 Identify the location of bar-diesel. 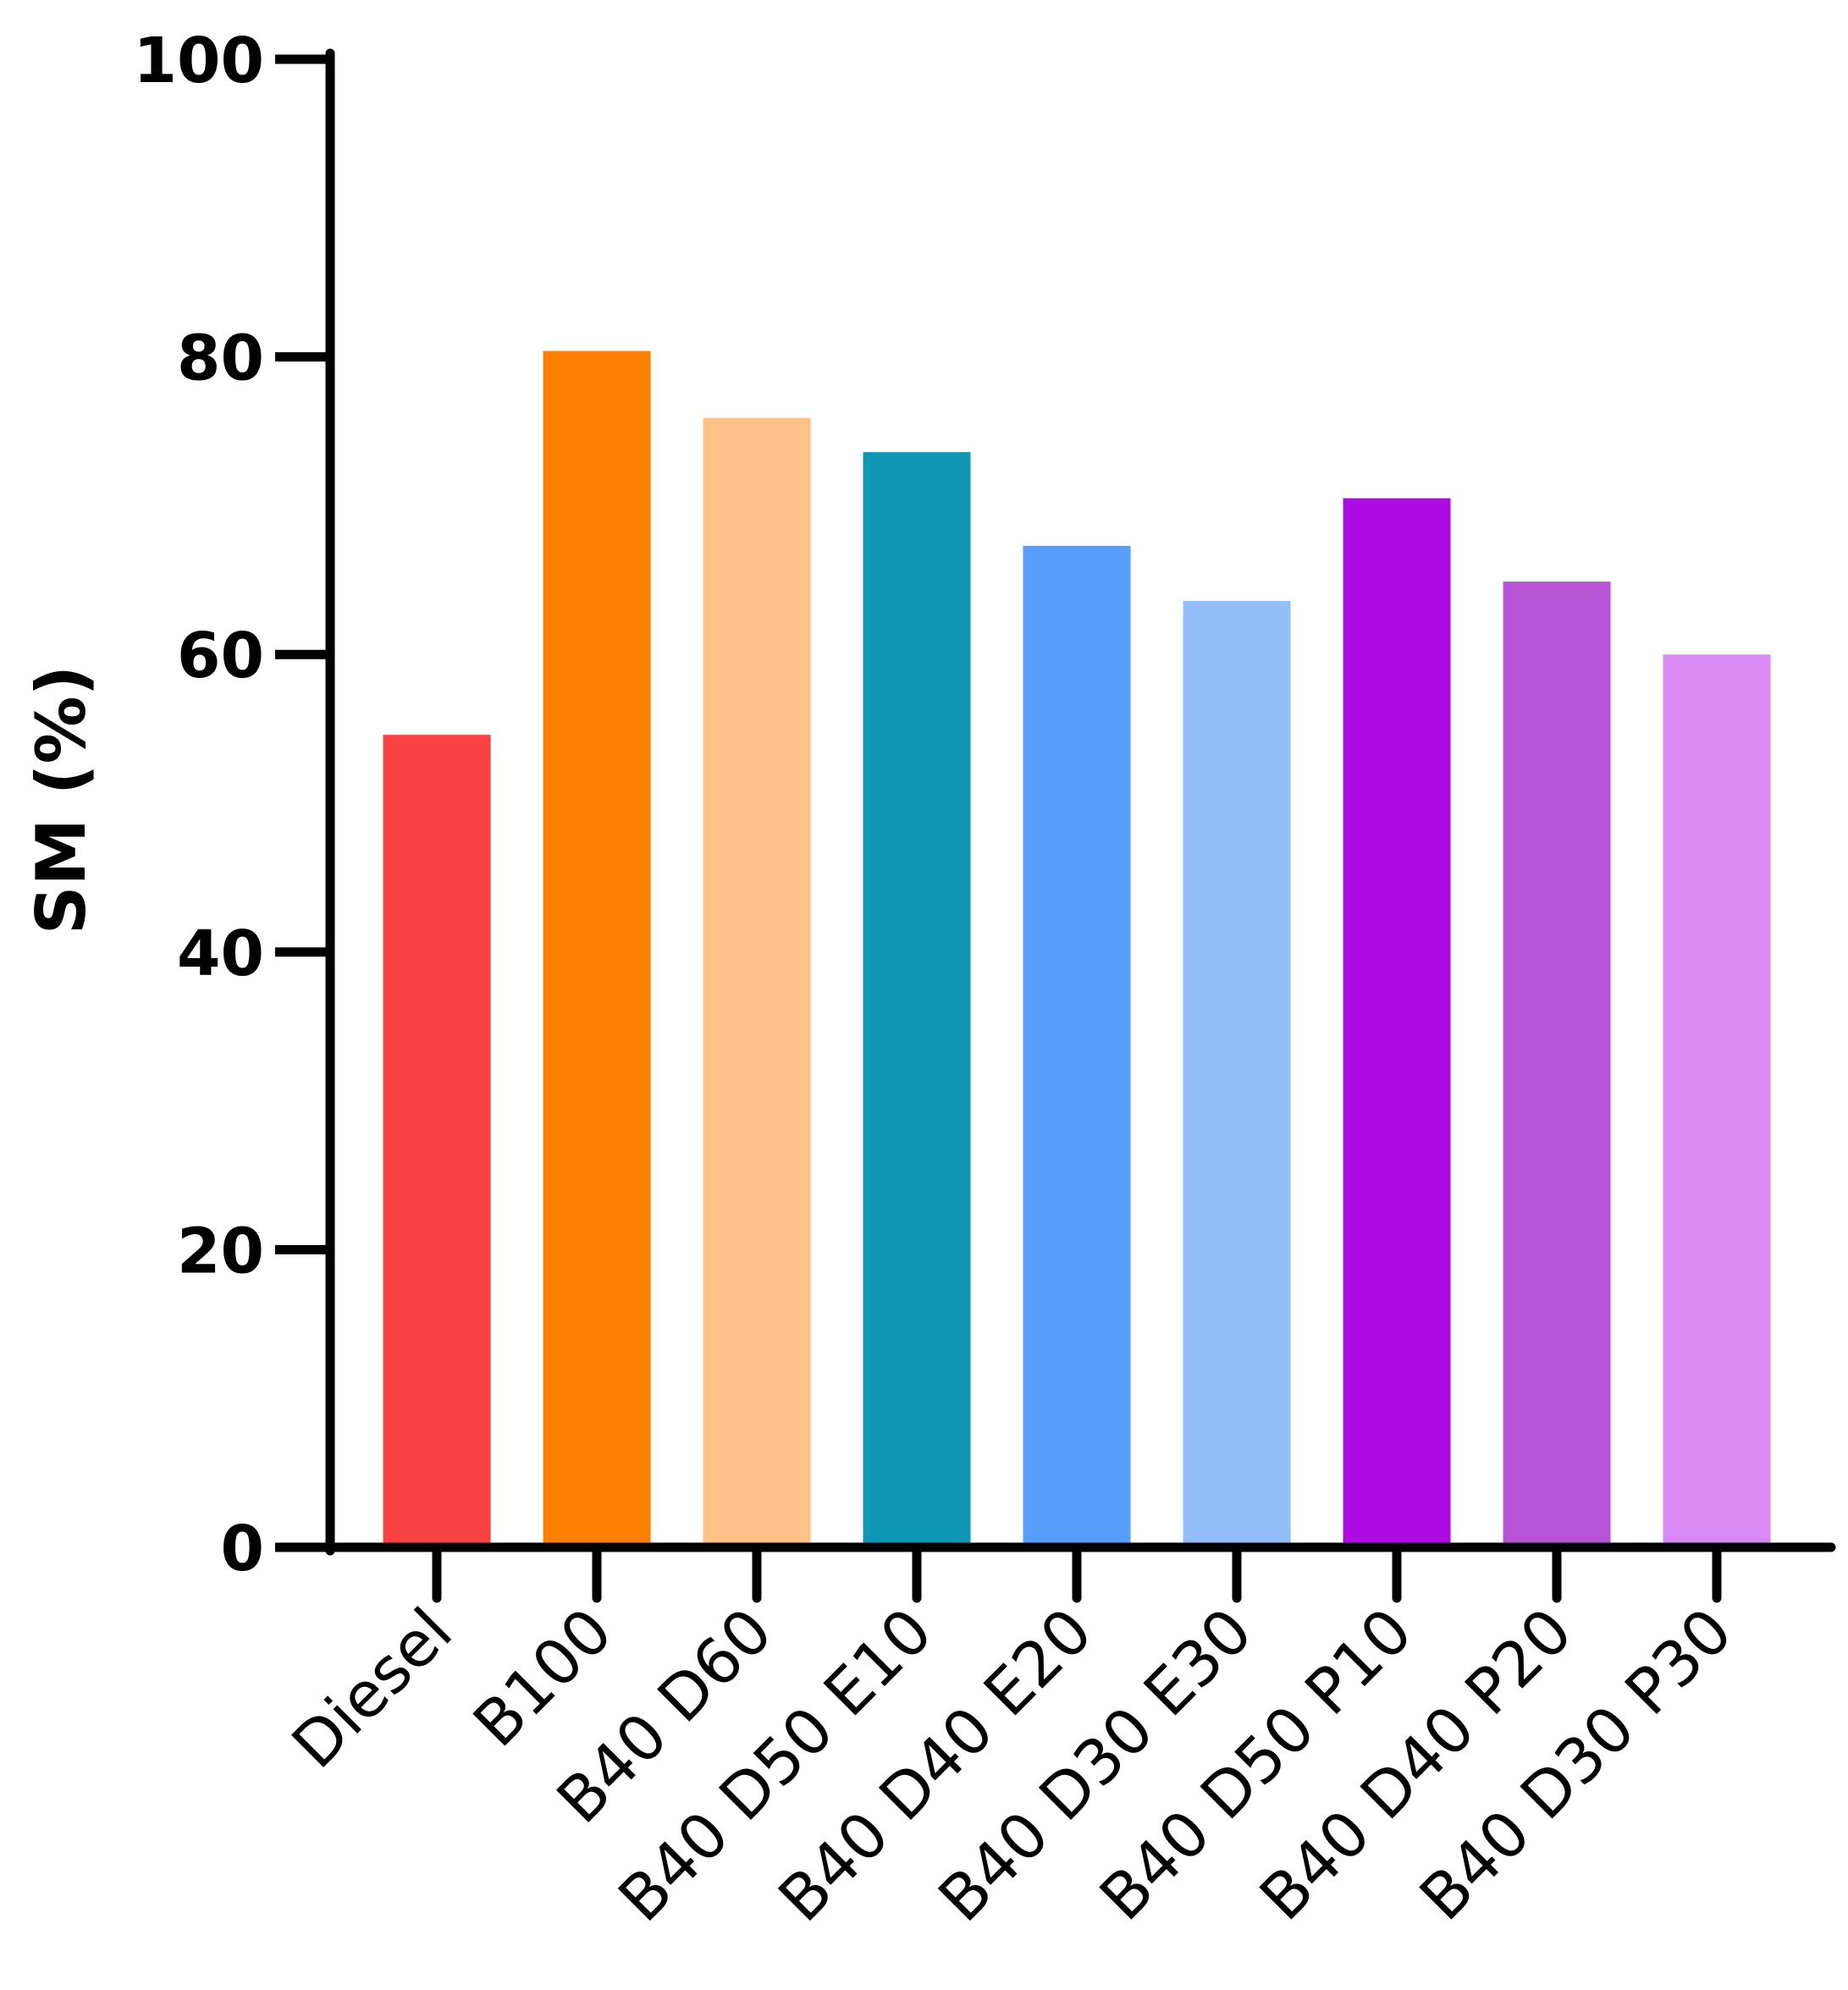
(437, 1141).